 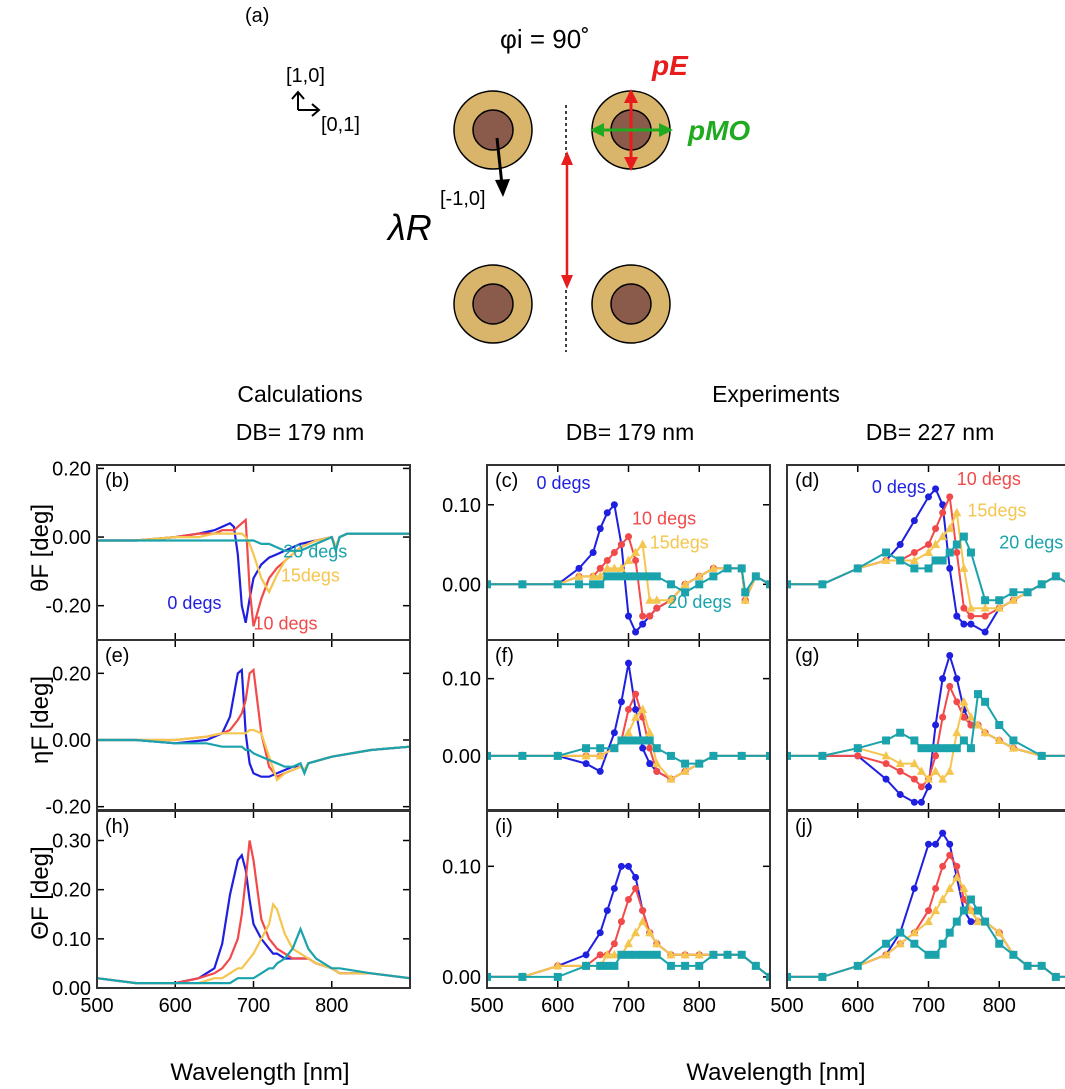 I want to click on series-annotation: 0 degs, so click(x=899, y=487).